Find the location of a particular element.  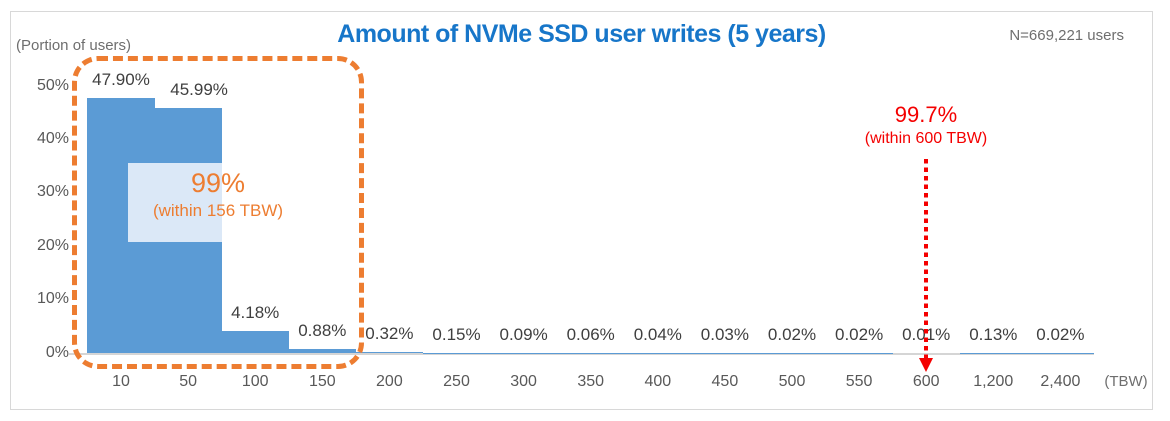

coverage-156-annotation: 99% (within 156 TBW) is located at coordinates (218, 194).